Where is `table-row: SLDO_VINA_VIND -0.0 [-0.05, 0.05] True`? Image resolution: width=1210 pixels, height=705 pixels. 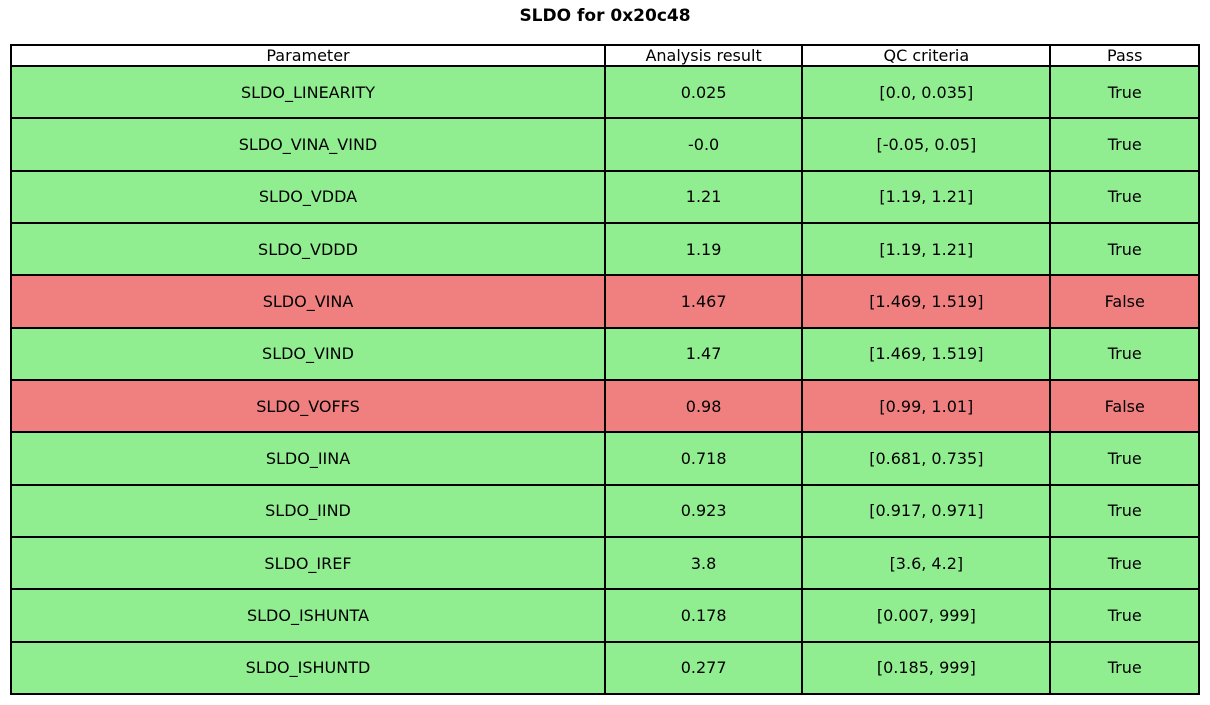 table-row: SLDO_VINA_VIND -0.0 [-0.05, 0.05] True is located at coordinates (605, 144).